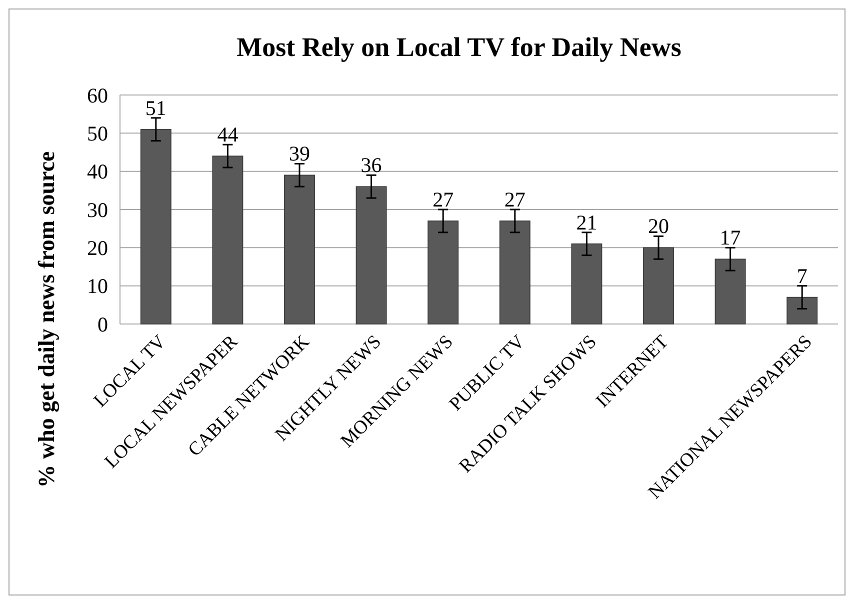  Describe the element at coordinates (730, 238) in the screenshot. I see `data-label: 17` at that location.